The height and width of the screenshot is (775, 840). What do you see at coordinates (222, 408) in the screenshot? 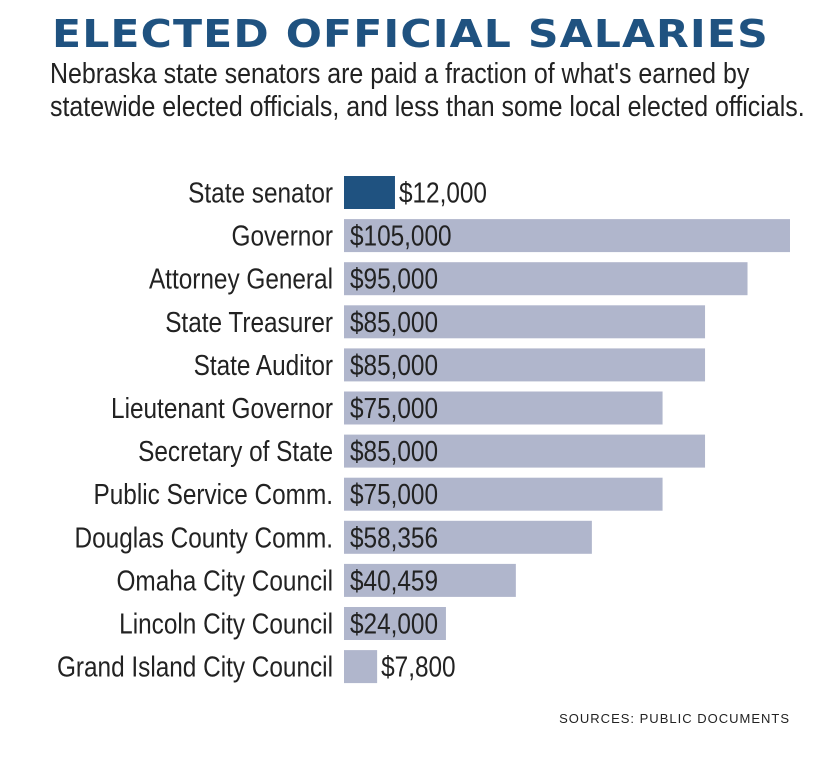
I see `category-label: Lieutenant Governor` at bounding box center [222, 408].